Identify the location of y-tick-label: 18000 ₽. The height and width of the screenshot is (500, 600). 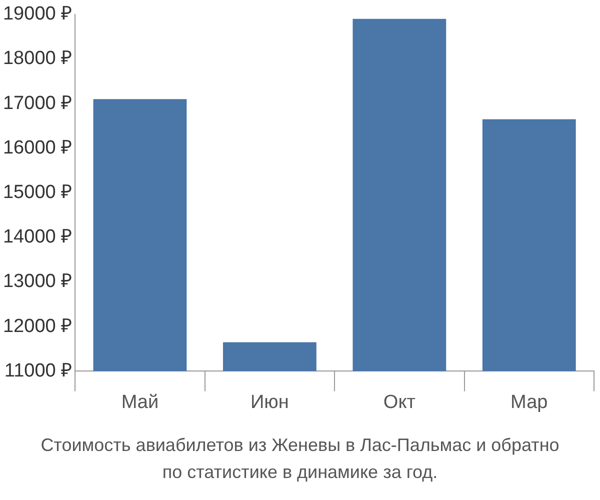
(37, 59).